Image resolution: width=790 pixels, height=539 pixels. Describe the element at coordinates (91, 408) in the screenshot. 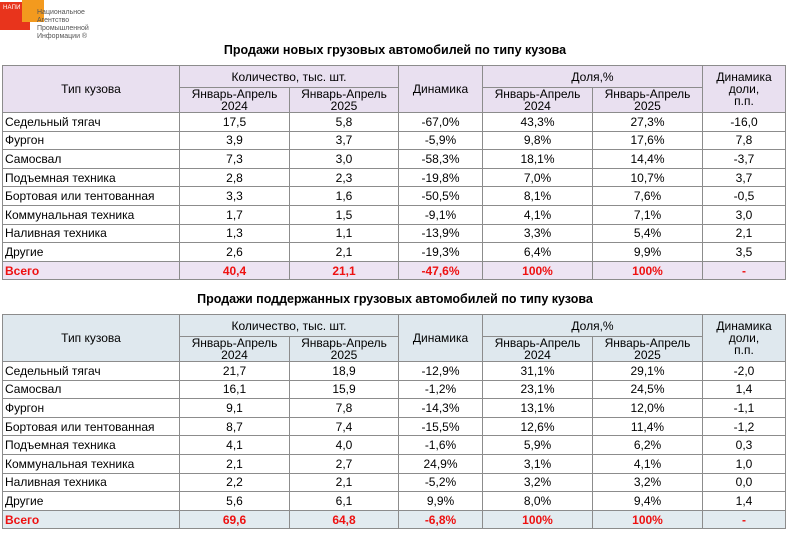

I see `row-label: Фургон` at that location.